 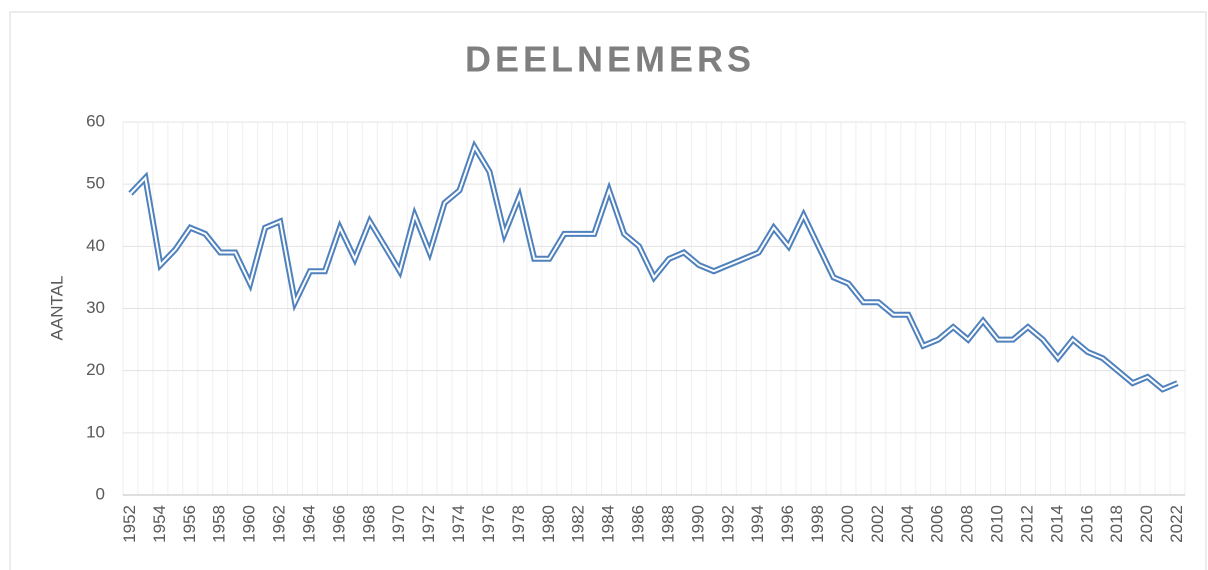 What do you see at coordinates (338, 524) in the screenshot?
I see `x-tick-label: 1966` at bounding box center [338, 524].